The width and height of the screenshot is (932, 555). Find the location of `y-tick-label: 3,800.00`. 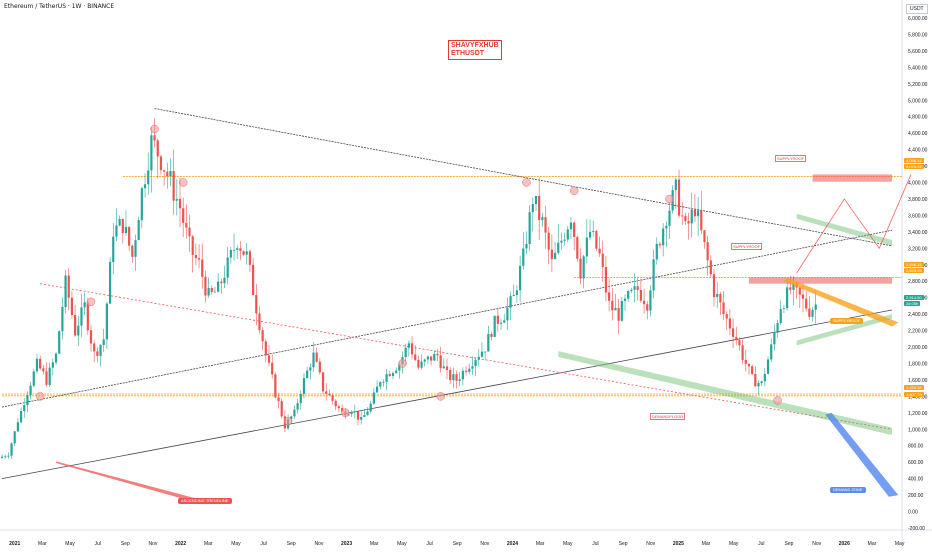

y-tick-label: 3,800.00 is located at coordinates (918, 200).